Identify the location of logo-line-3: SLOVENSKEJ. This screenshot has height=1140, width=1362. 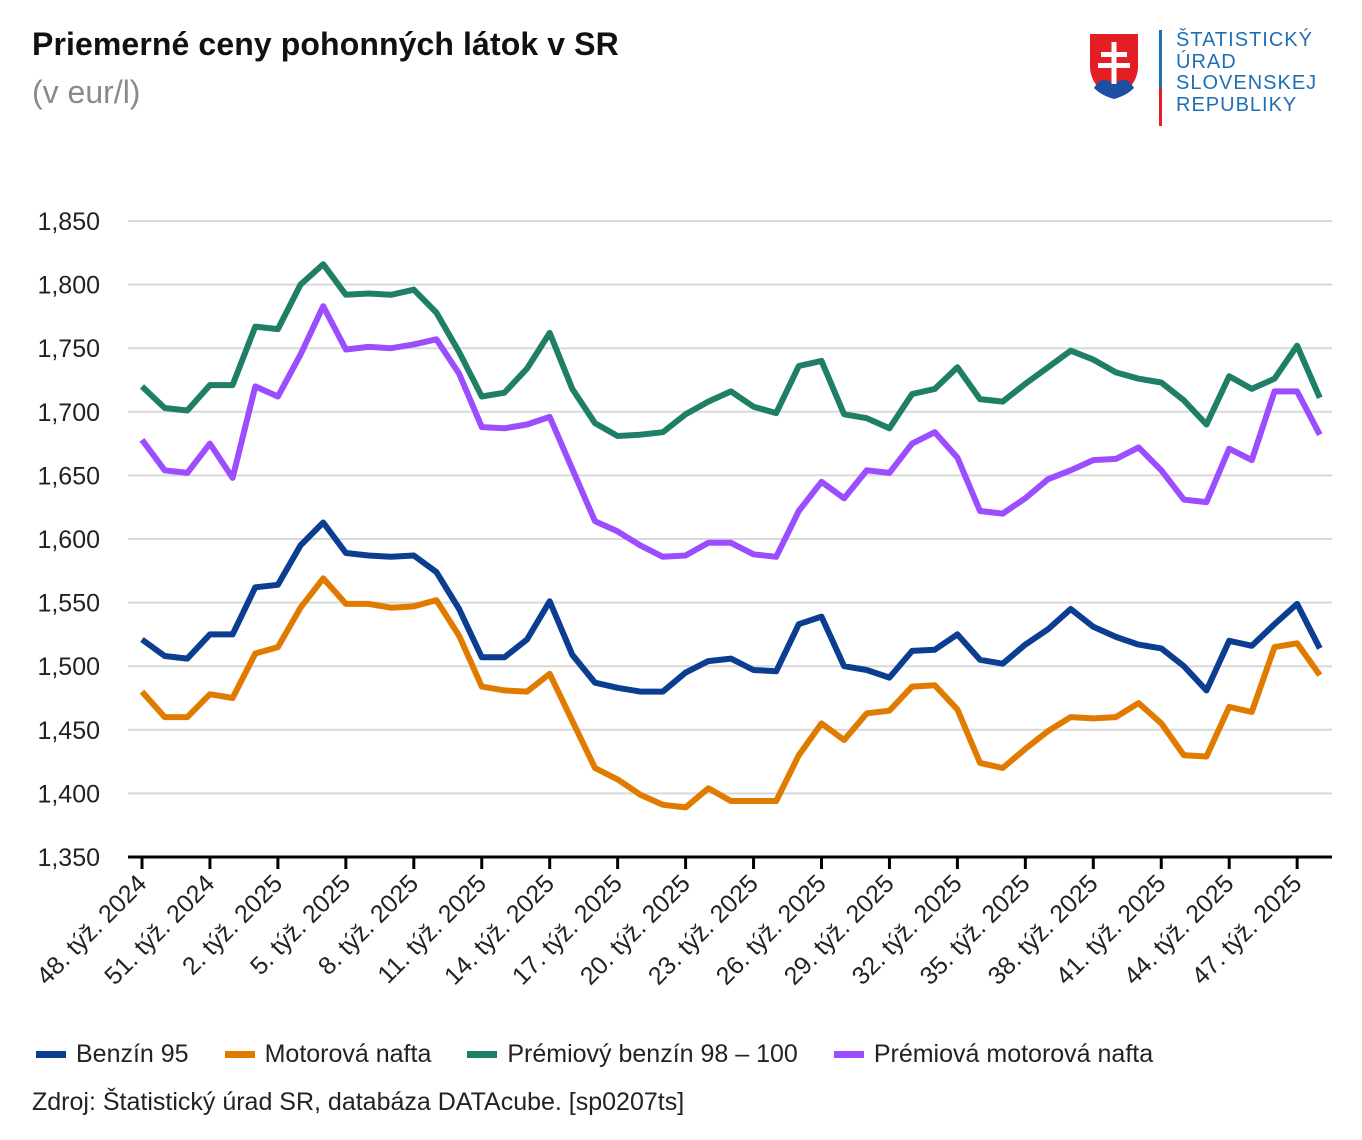
(1247, 83).